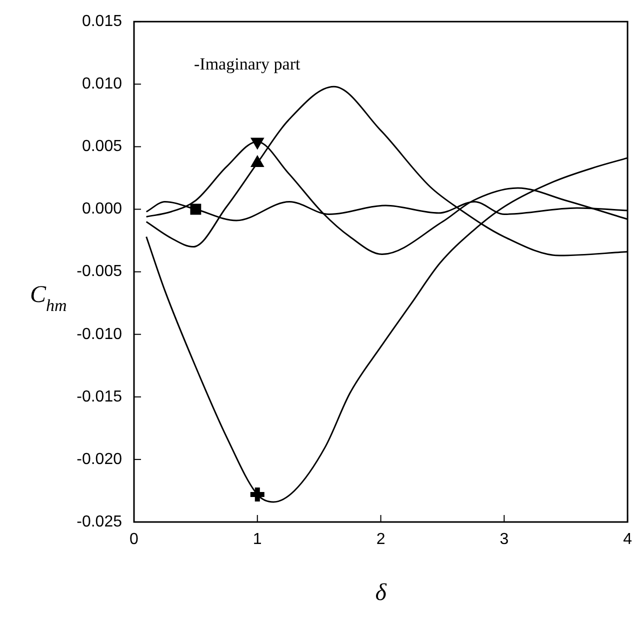 Image resolution: width=640 pixels, height=621 pixels. Describe the element at coordinates (381, 539) in the screenshot. I see `x-tick-label: 2` at that location.